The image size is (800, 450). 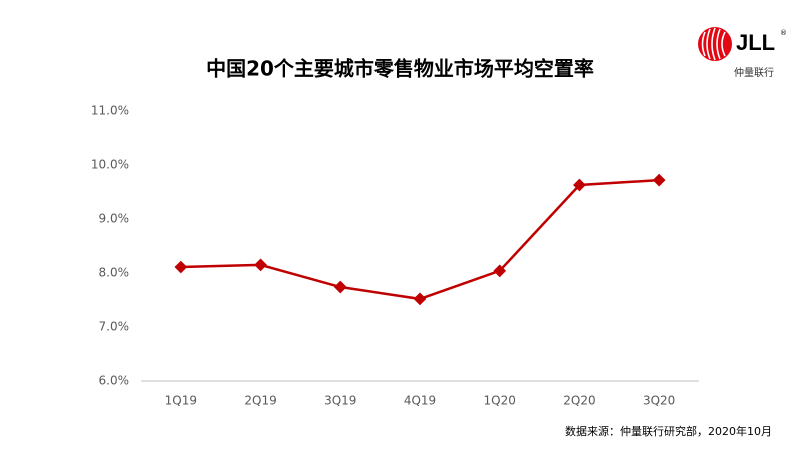 What do you see at coordinates (754, 72) in the screenshot?
I see `logo-name: 仲量联行` at bounding box center [754, 72].